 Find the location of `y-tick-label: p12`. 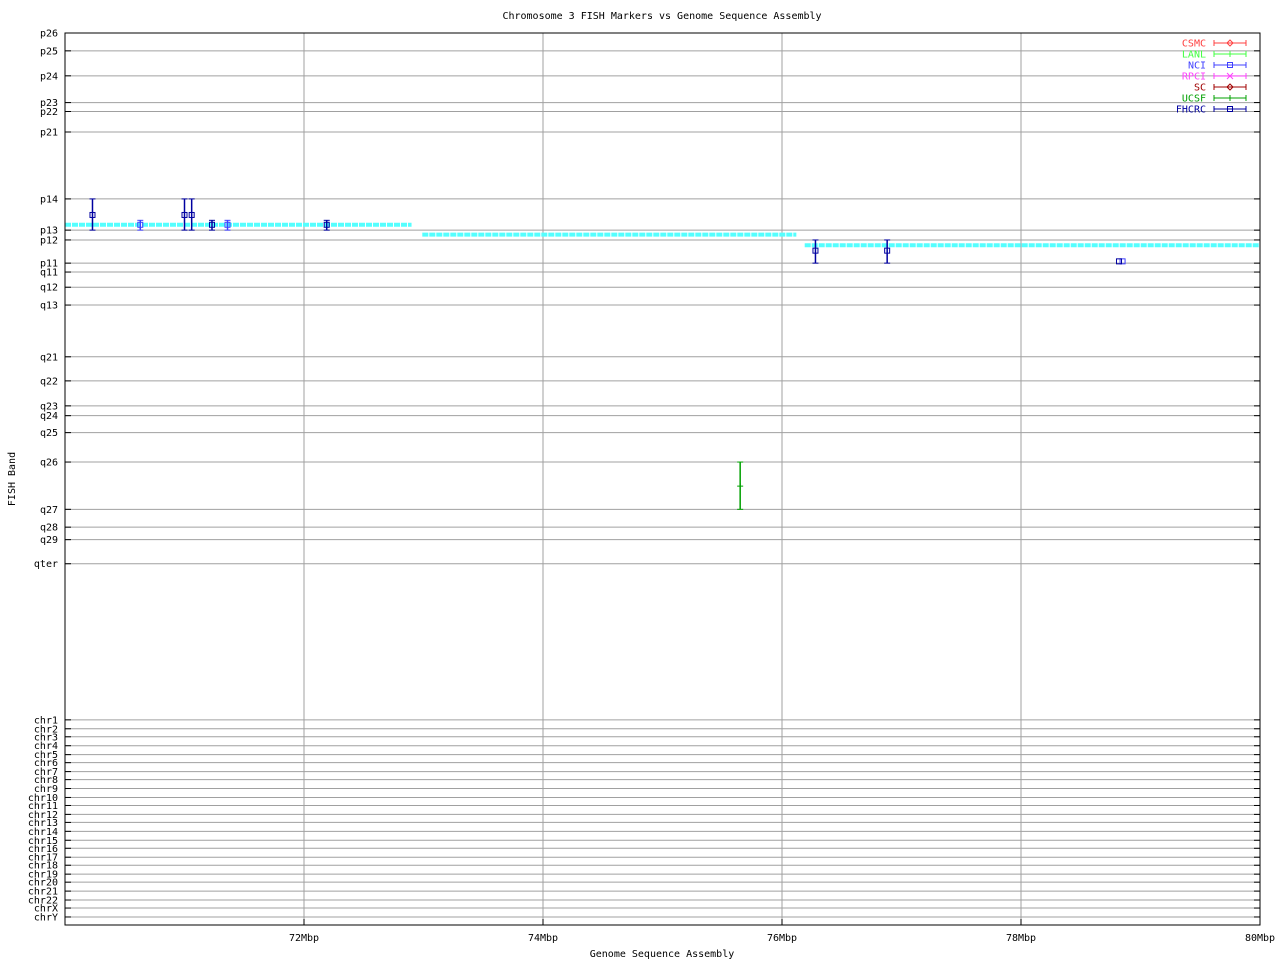

y-tick-label: p12 is located at coordinates (49, 240).